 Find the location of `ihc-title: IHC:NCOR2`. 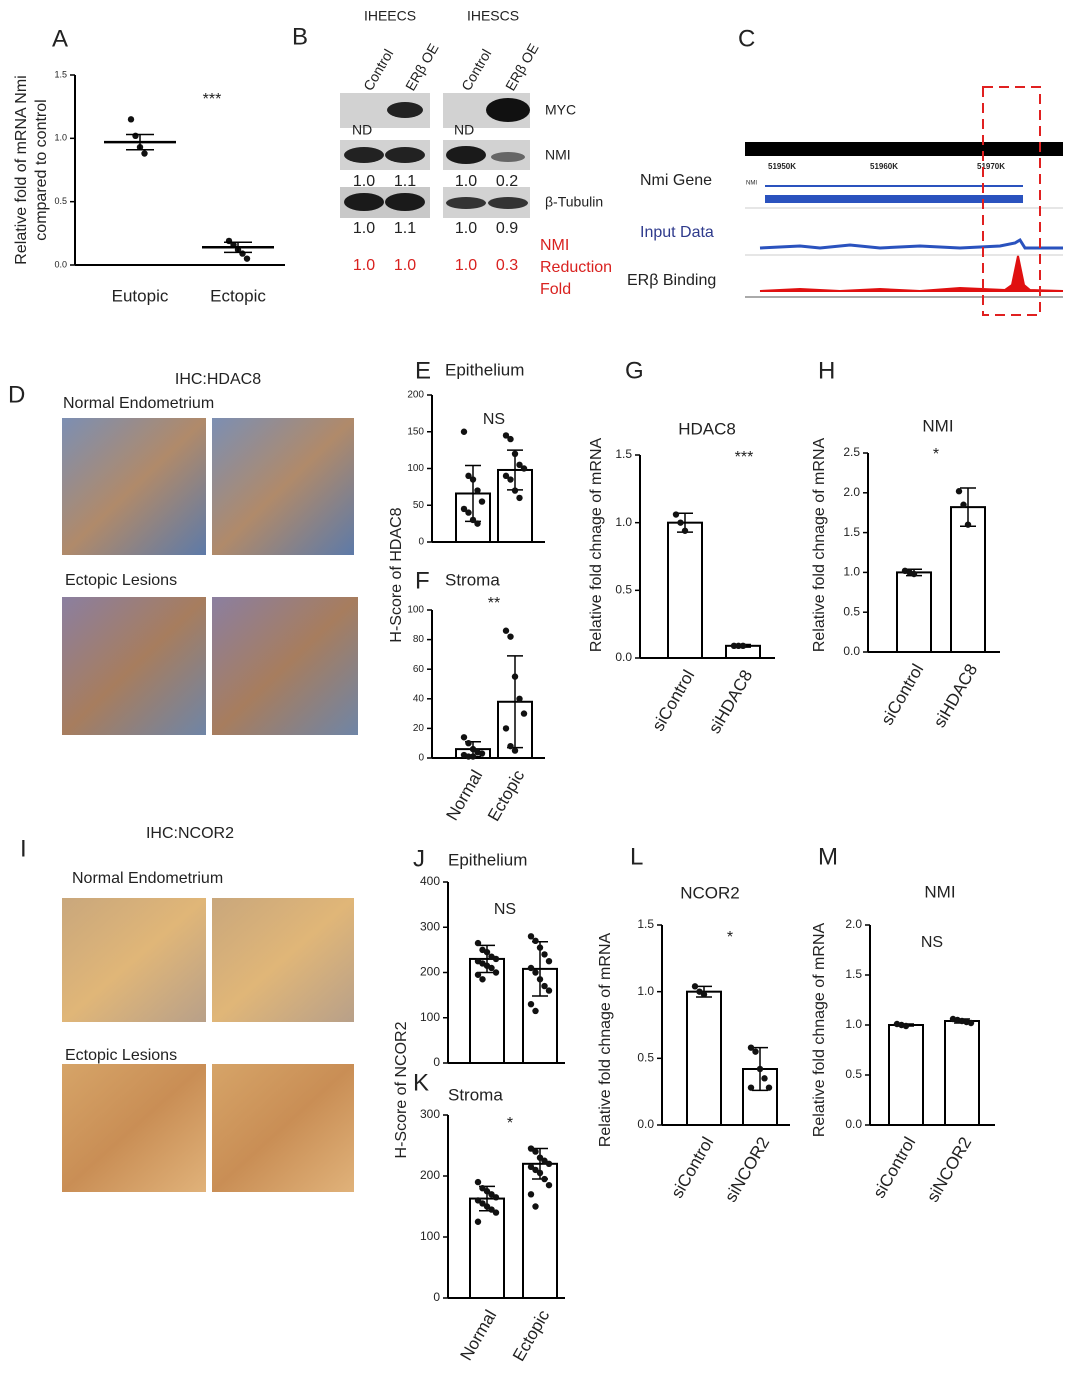

ihc-title: IHC:NCOR2 is located at coordinates (190, 833).